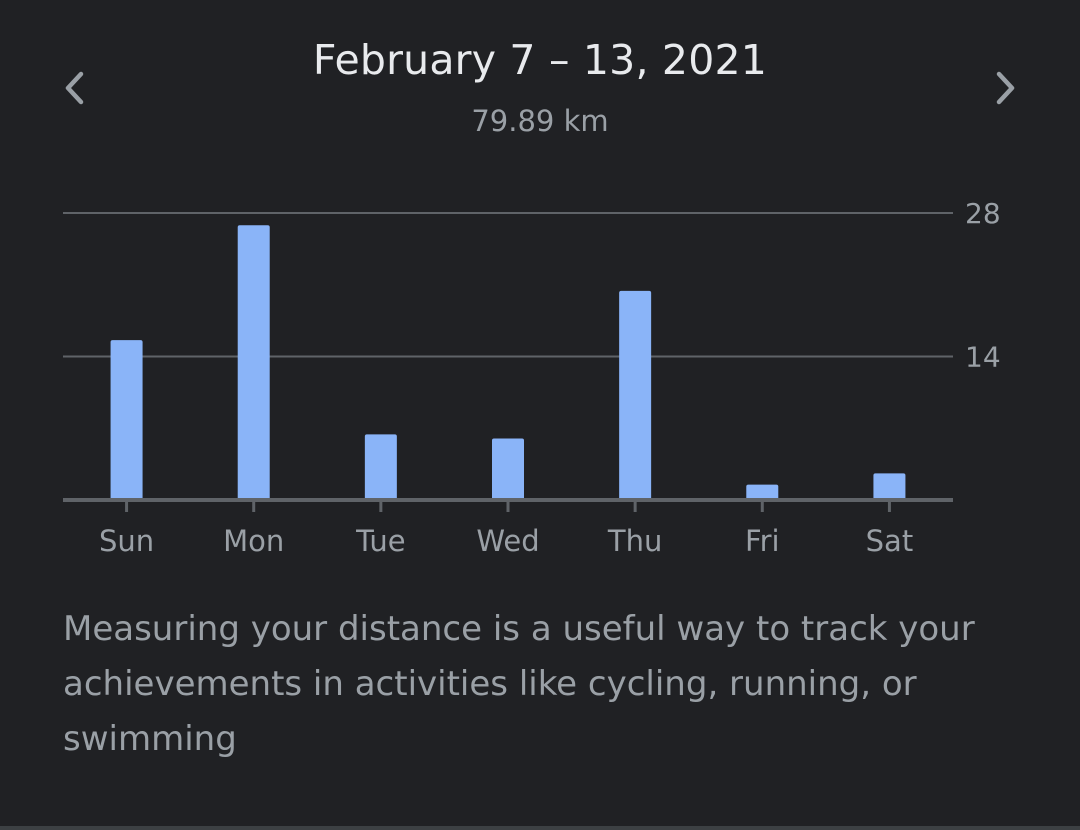  Describe the element at coordinates (126, 541) in the screenshot. I see `x-tick-label: Sun` at that location.